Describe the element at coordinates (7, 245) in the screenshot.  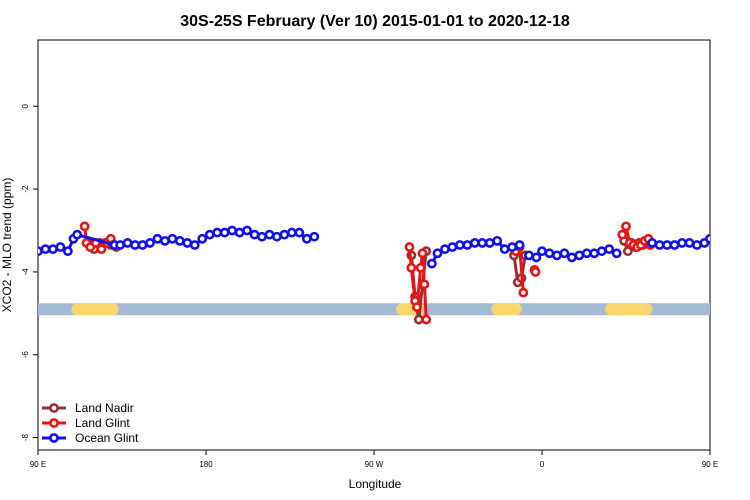
I see `y-axis-label: XCO2 - MLO trend (ppm)` at that location.